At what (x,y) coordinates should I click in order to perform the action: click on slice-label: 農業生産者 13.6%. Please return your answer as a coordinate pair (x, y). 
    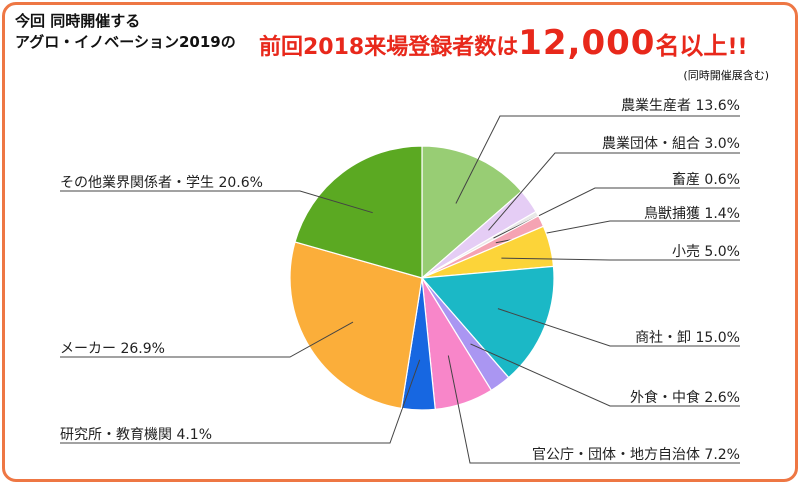
    Looking at the image, I should click on (680, 106).